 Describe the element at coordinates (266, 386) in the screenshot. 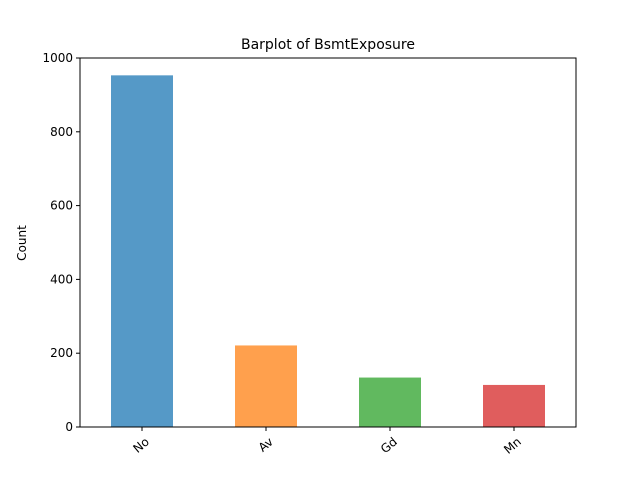

I see `bar-av` at that location.